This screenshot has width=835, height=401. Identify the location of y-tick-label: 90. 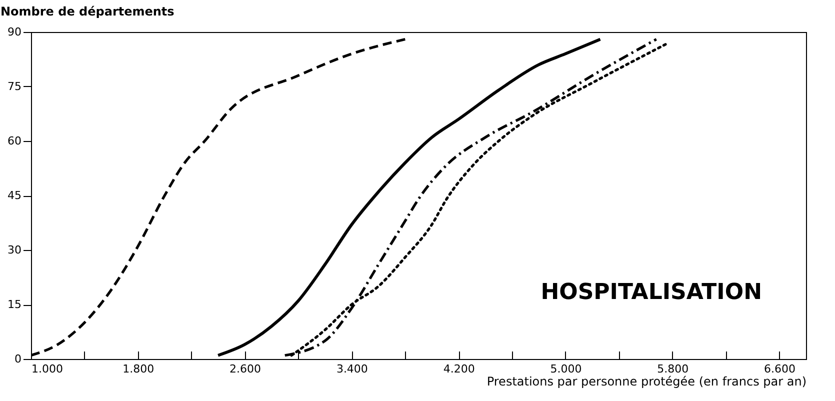
(15, 32).